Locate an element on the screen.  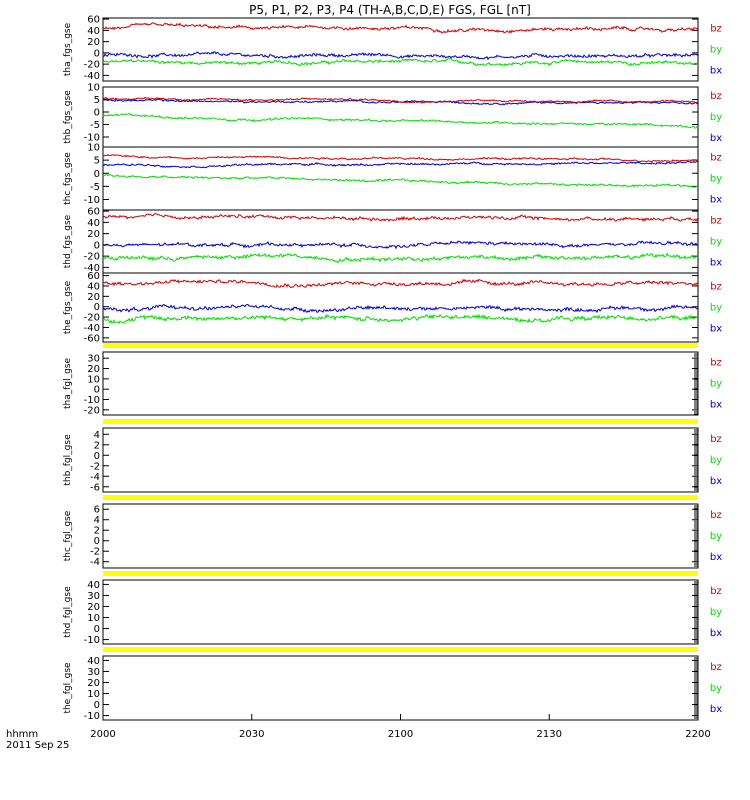
panel-ylabel: thb_fgl_gse is located at coordinates (68, 460).